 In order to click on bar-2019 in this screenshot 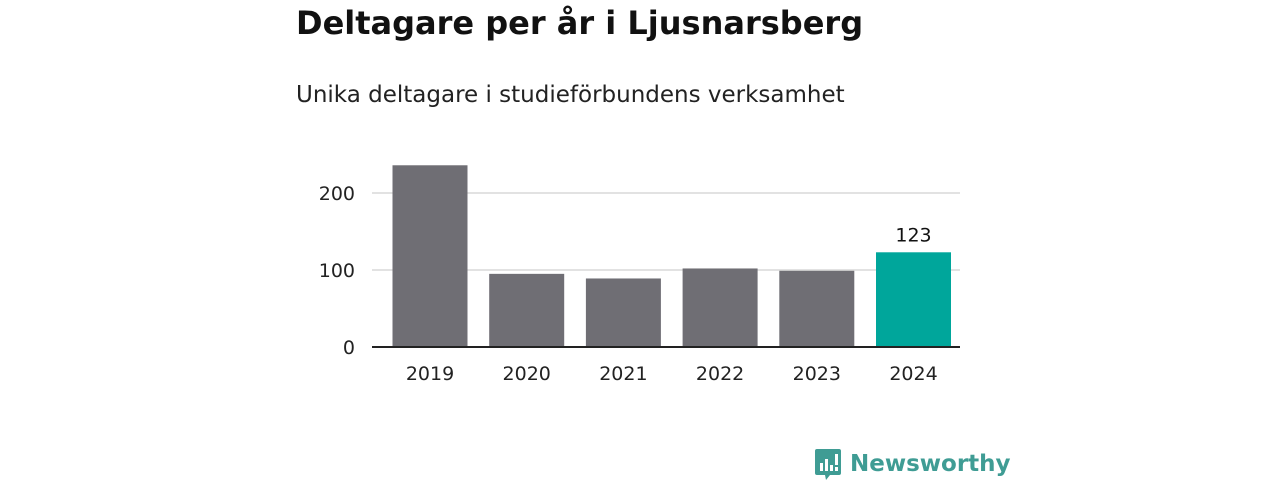, I will do `click(430, 256)`.